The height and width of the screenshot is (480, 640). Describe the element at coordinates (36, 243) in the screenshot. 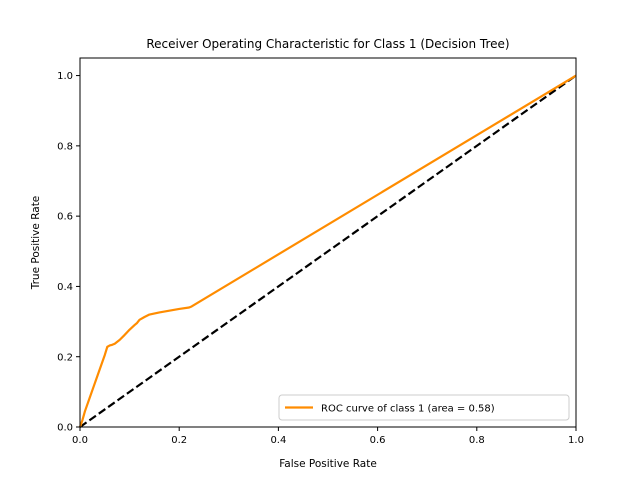

I see `y-axis-label: True Positive Rate` at that location.